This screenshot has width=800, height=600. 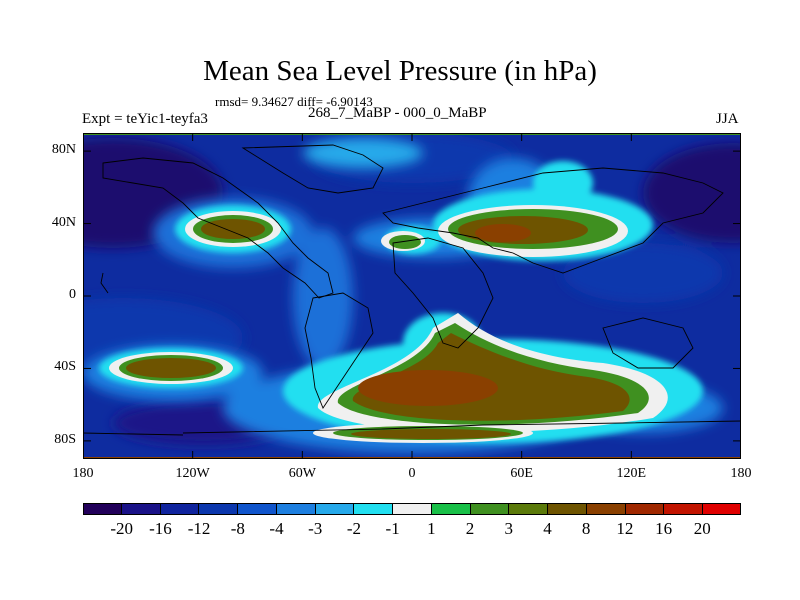 What do you see at coordinates (470, 528) in the screenshot?
I see `colorbar-label: 2` at bounding box center [470, 528].